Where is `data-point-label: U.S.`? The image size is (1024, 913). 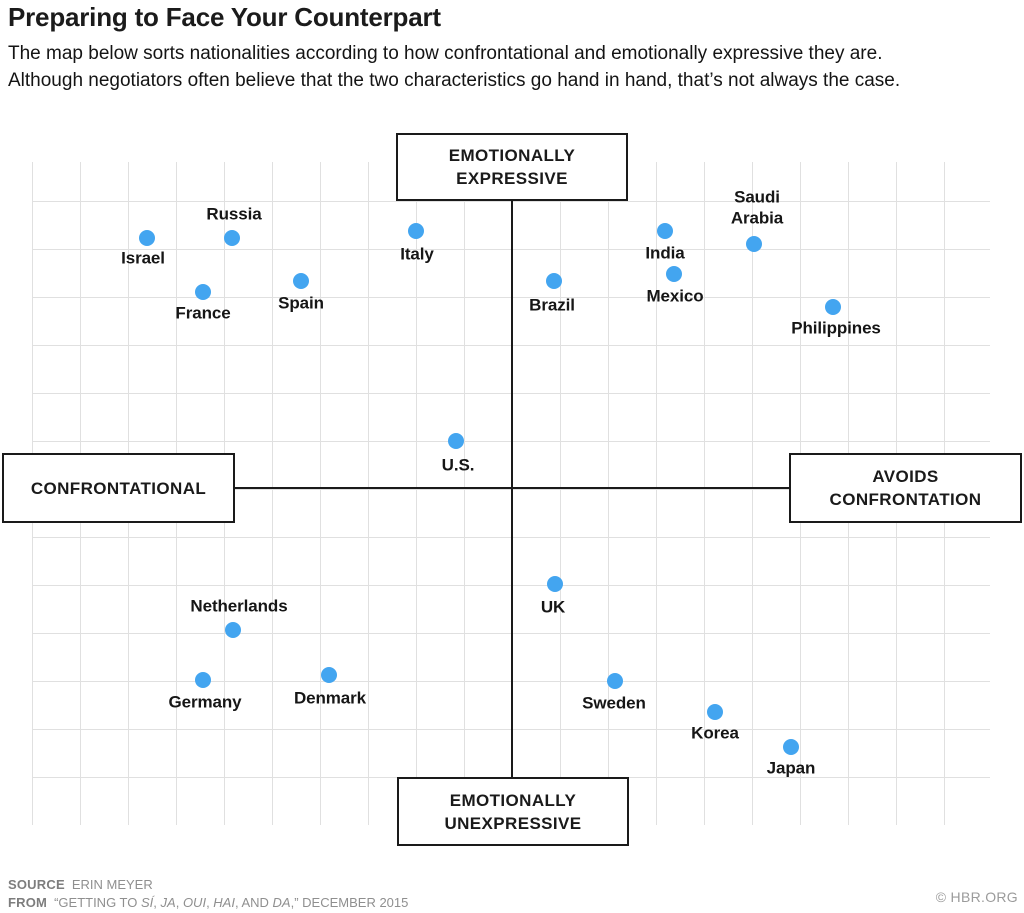 data-point-label: U.S. is located at coordinates (458, 465).